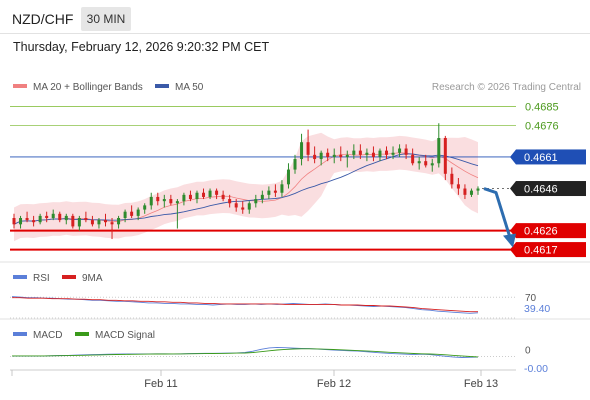  Describe the element at coordinates (513, 189) in the screenshot. I see `last-level-tag-pointer` at that location.